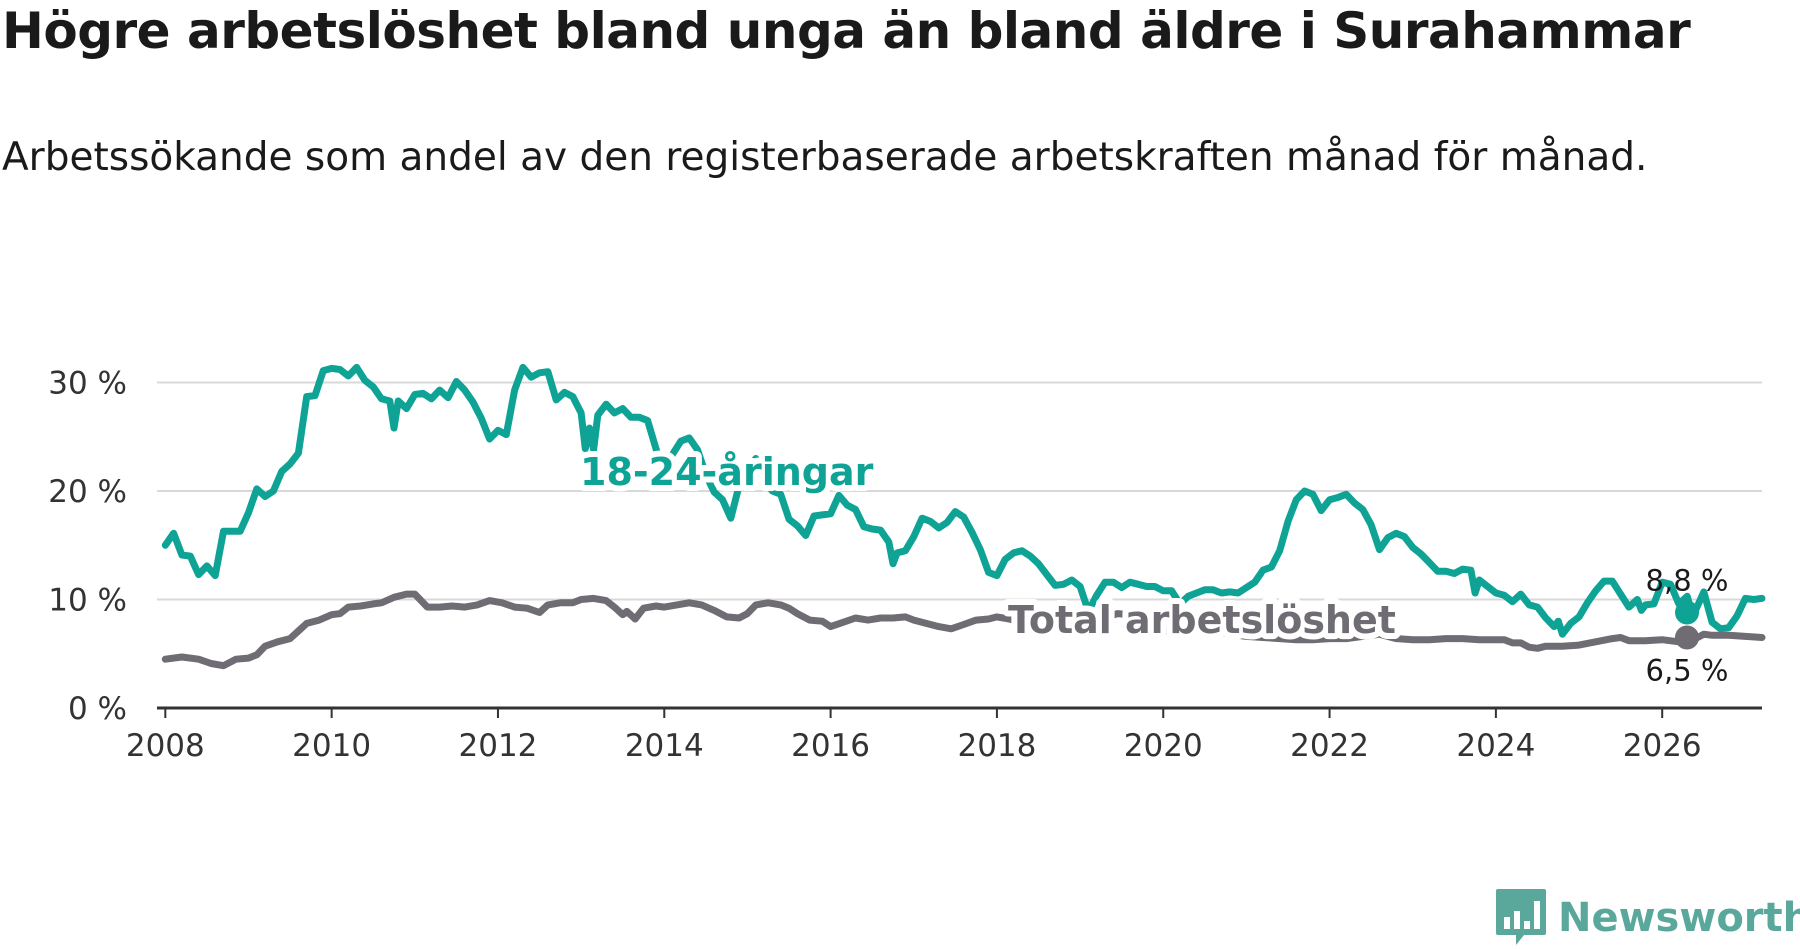 This screenshot has width=1800, height=949. Describe the element at coordinates (1687, 670) in the screenshot. I see `end-label-total: 6,5 %` at that location.